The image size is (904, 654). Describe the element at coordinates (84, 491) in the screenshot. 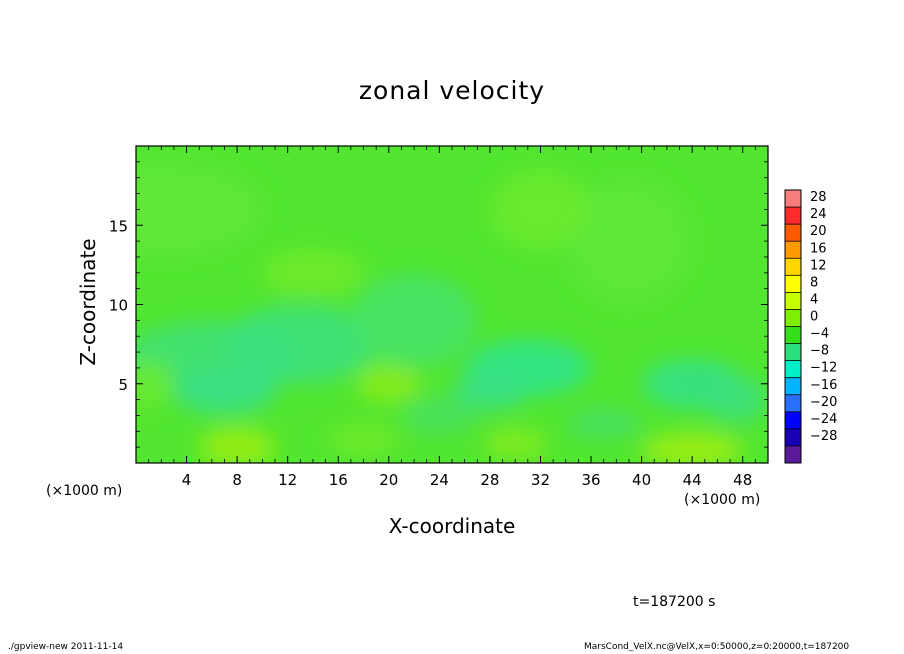

I see `x-units-label: (×1000 m)` at that location.